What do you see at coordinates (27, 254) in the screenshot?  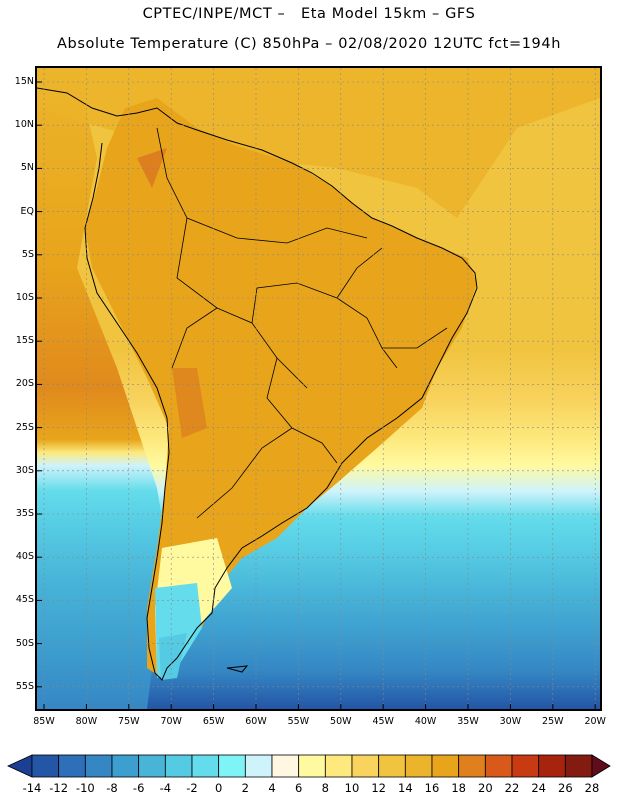 I see `latitude-tick-label: 5S` at bounding box center [27, 254].